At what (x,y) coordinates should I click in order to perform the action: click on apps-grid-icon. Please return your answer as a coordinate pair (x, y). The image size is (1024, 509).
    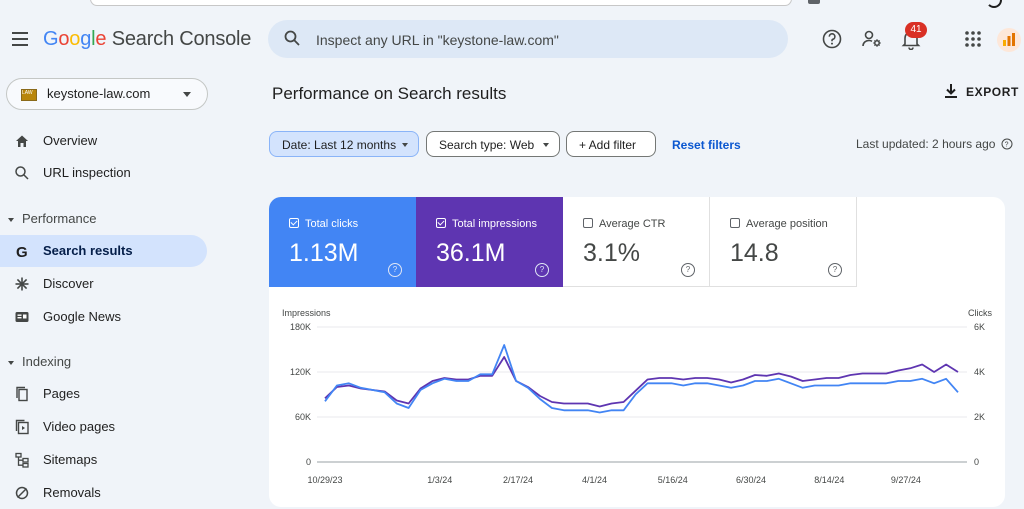
    Looking at the image, I should click on (973, 39).